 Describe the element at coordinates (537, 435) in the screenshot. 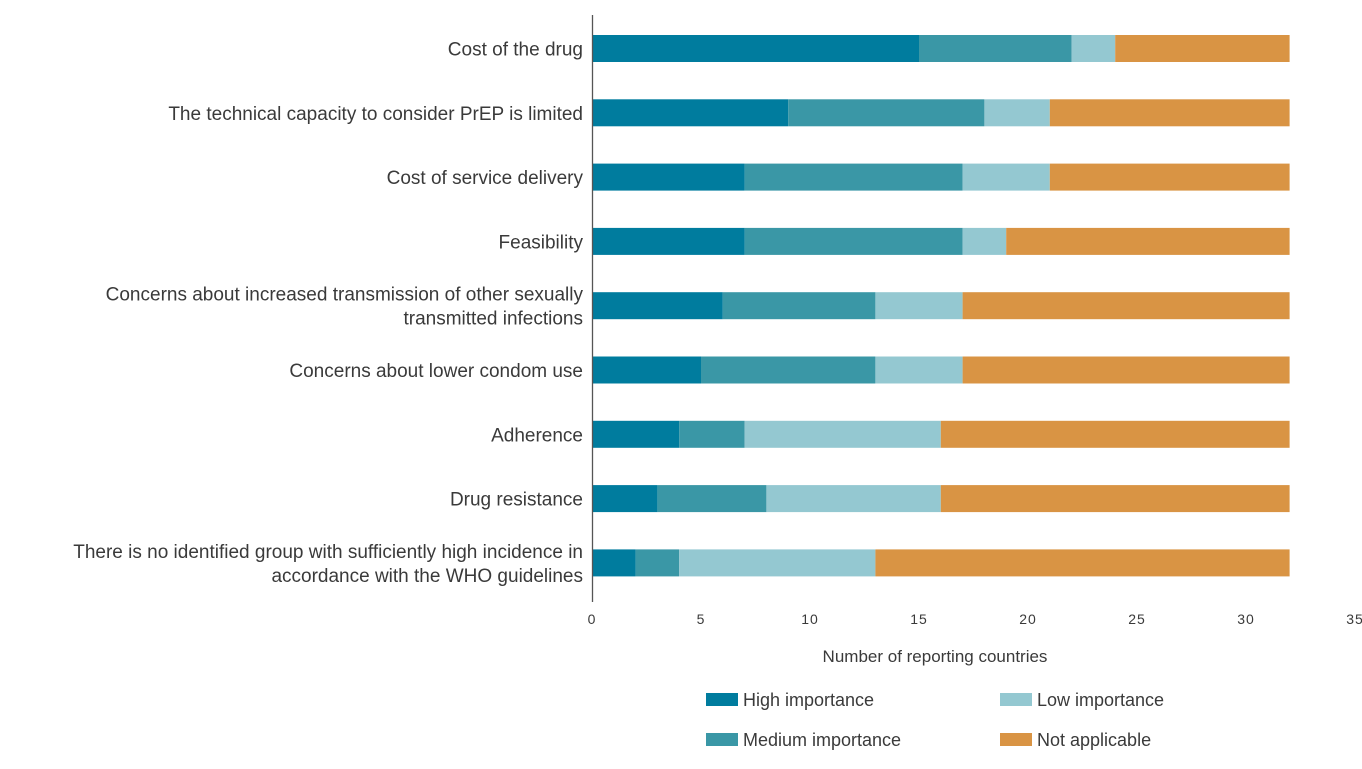

I see `category-label-6: Adherence` at that location.